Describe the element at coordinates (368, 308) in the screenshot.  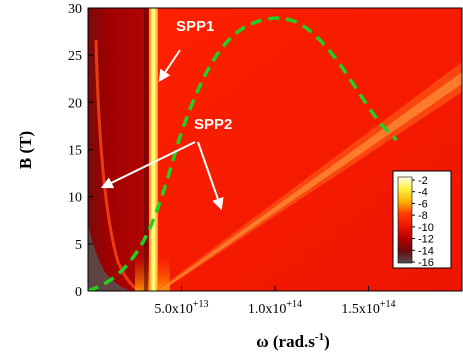
I see `x-tick-label: 1.5x10+14` at that location.